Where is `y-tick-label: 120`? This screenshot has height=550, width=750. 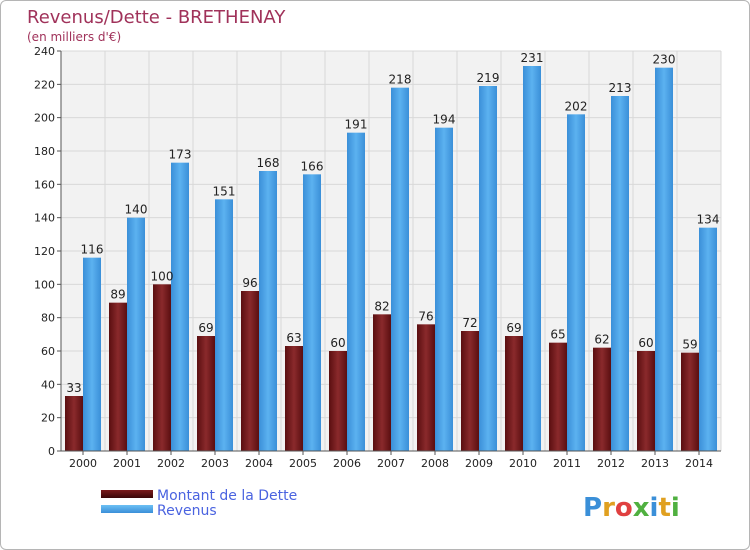
y-tick-label: 120 is located at coordinates (44, 251).